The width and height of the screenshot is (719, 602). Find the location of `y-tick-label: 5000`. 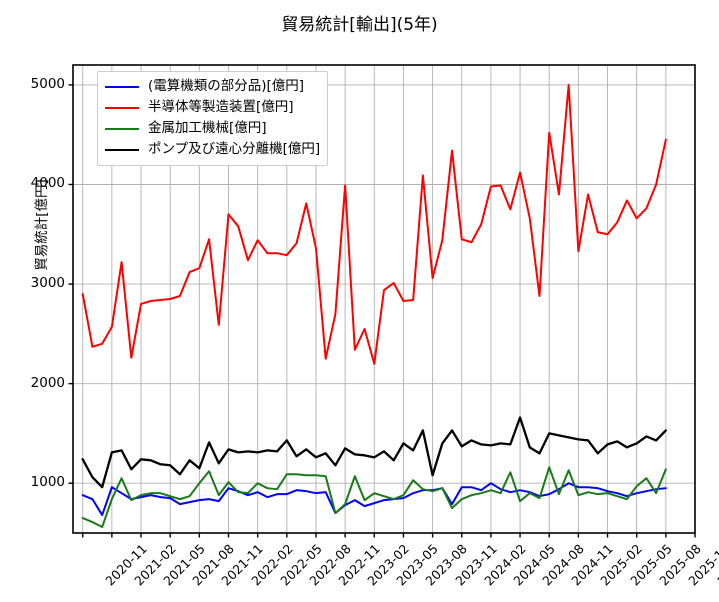

y-tick-label: 5000 is located at coordinates (47, 83).